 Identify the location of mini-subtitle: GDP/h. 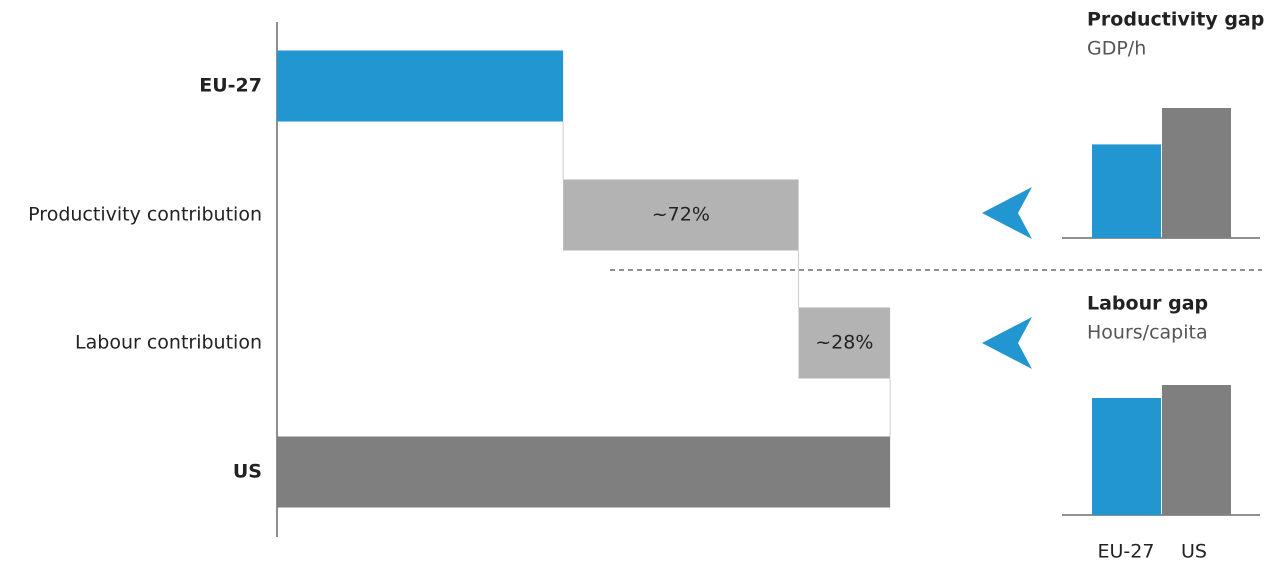
(1116, 49).